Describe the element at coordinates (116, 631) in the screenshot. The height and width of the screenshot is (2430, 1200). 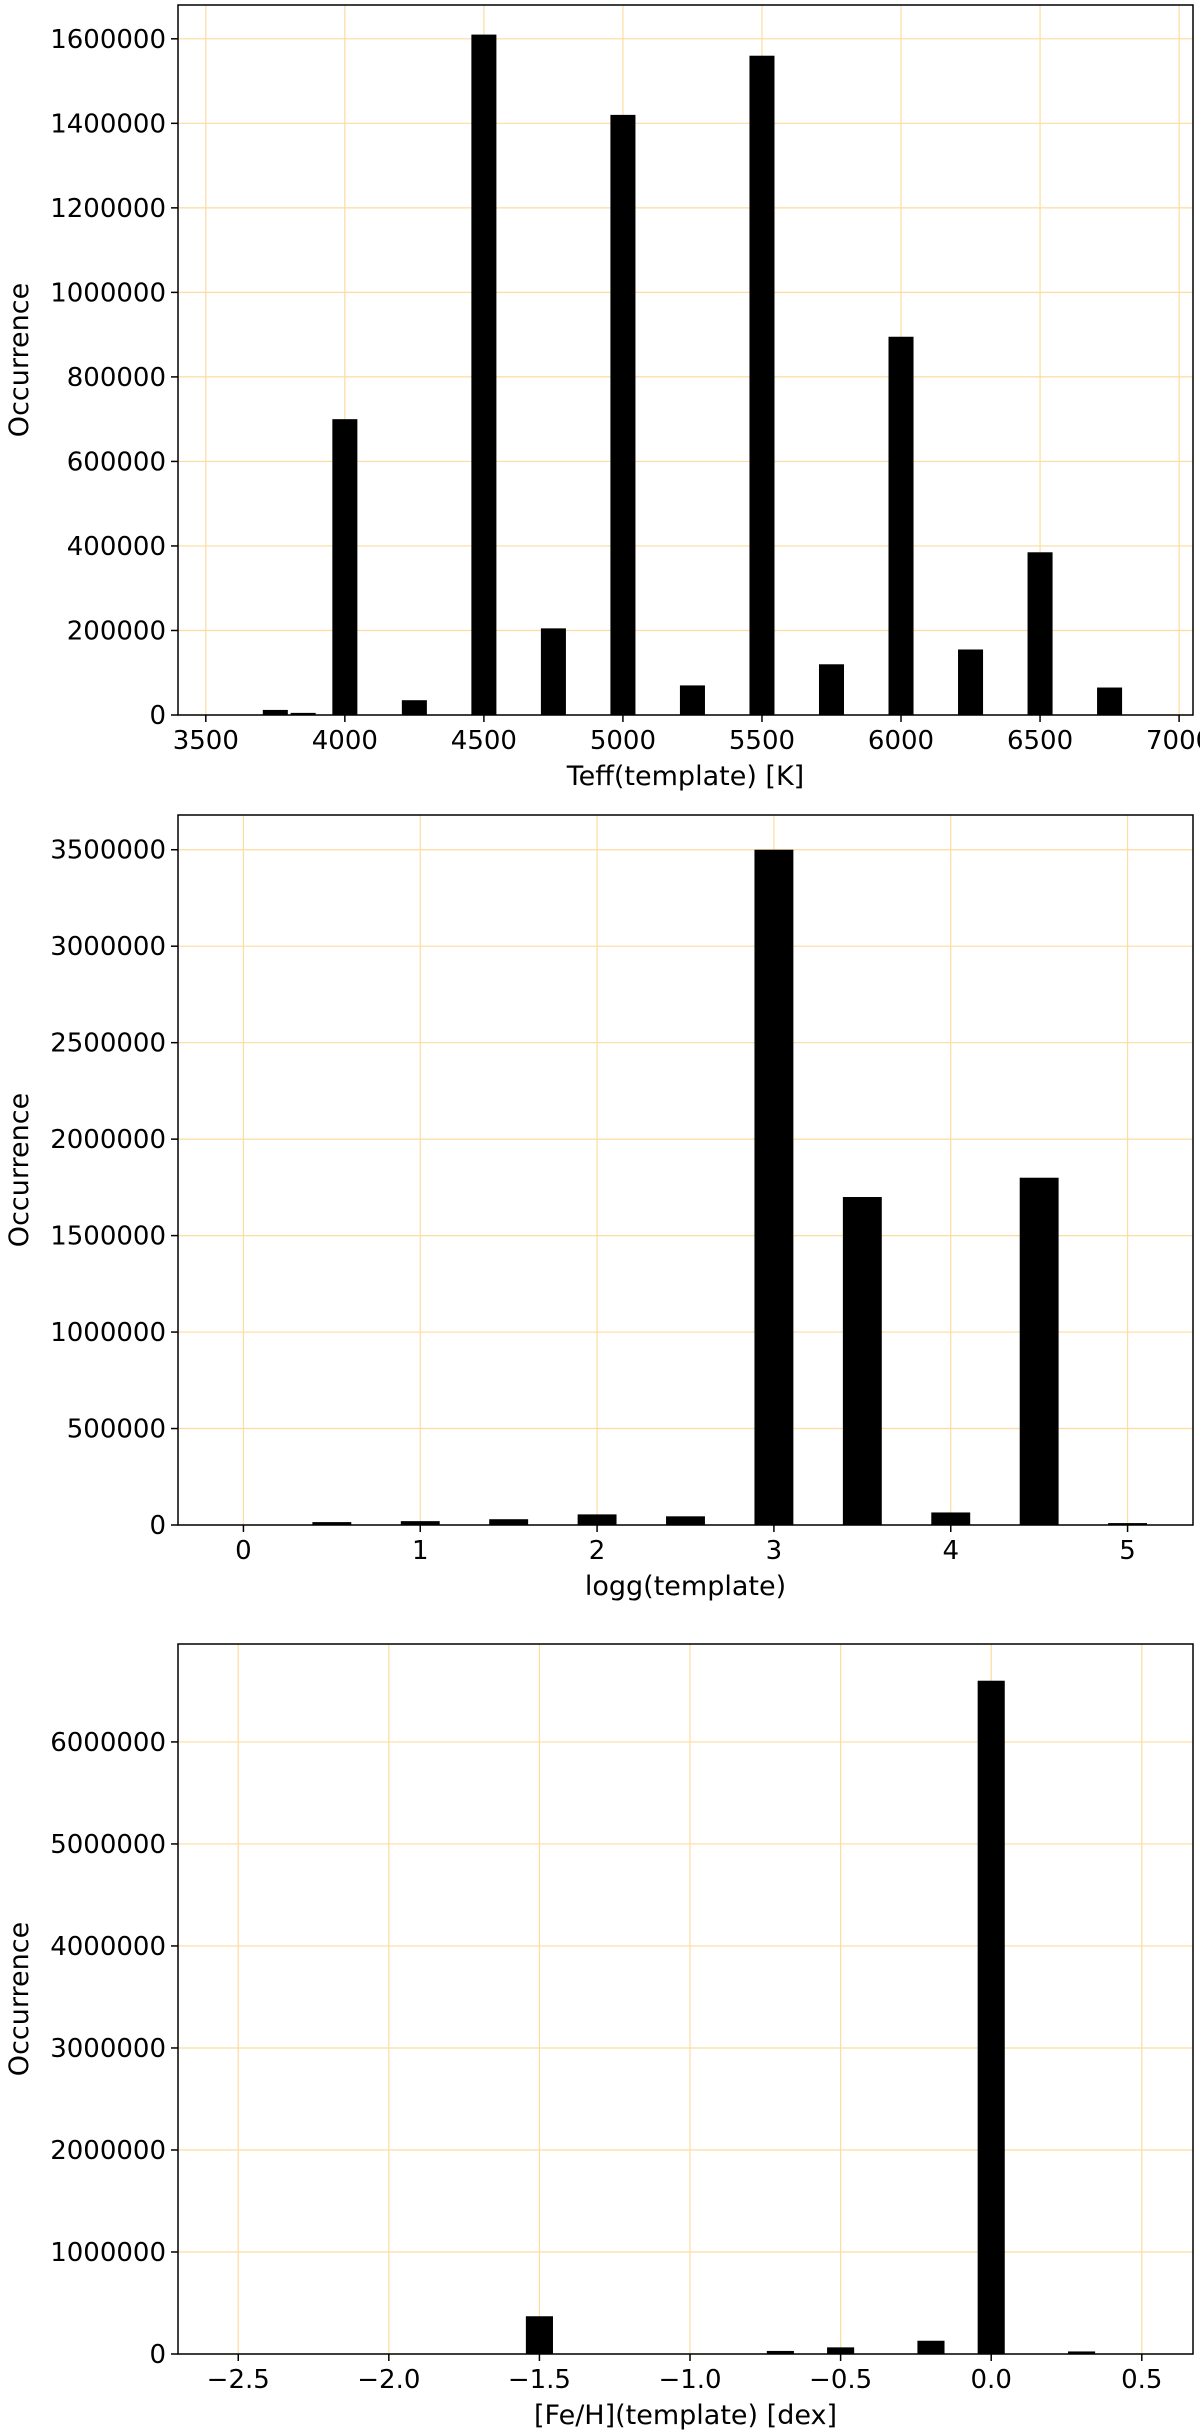
I see `y-tick-label: 200000` at that location.